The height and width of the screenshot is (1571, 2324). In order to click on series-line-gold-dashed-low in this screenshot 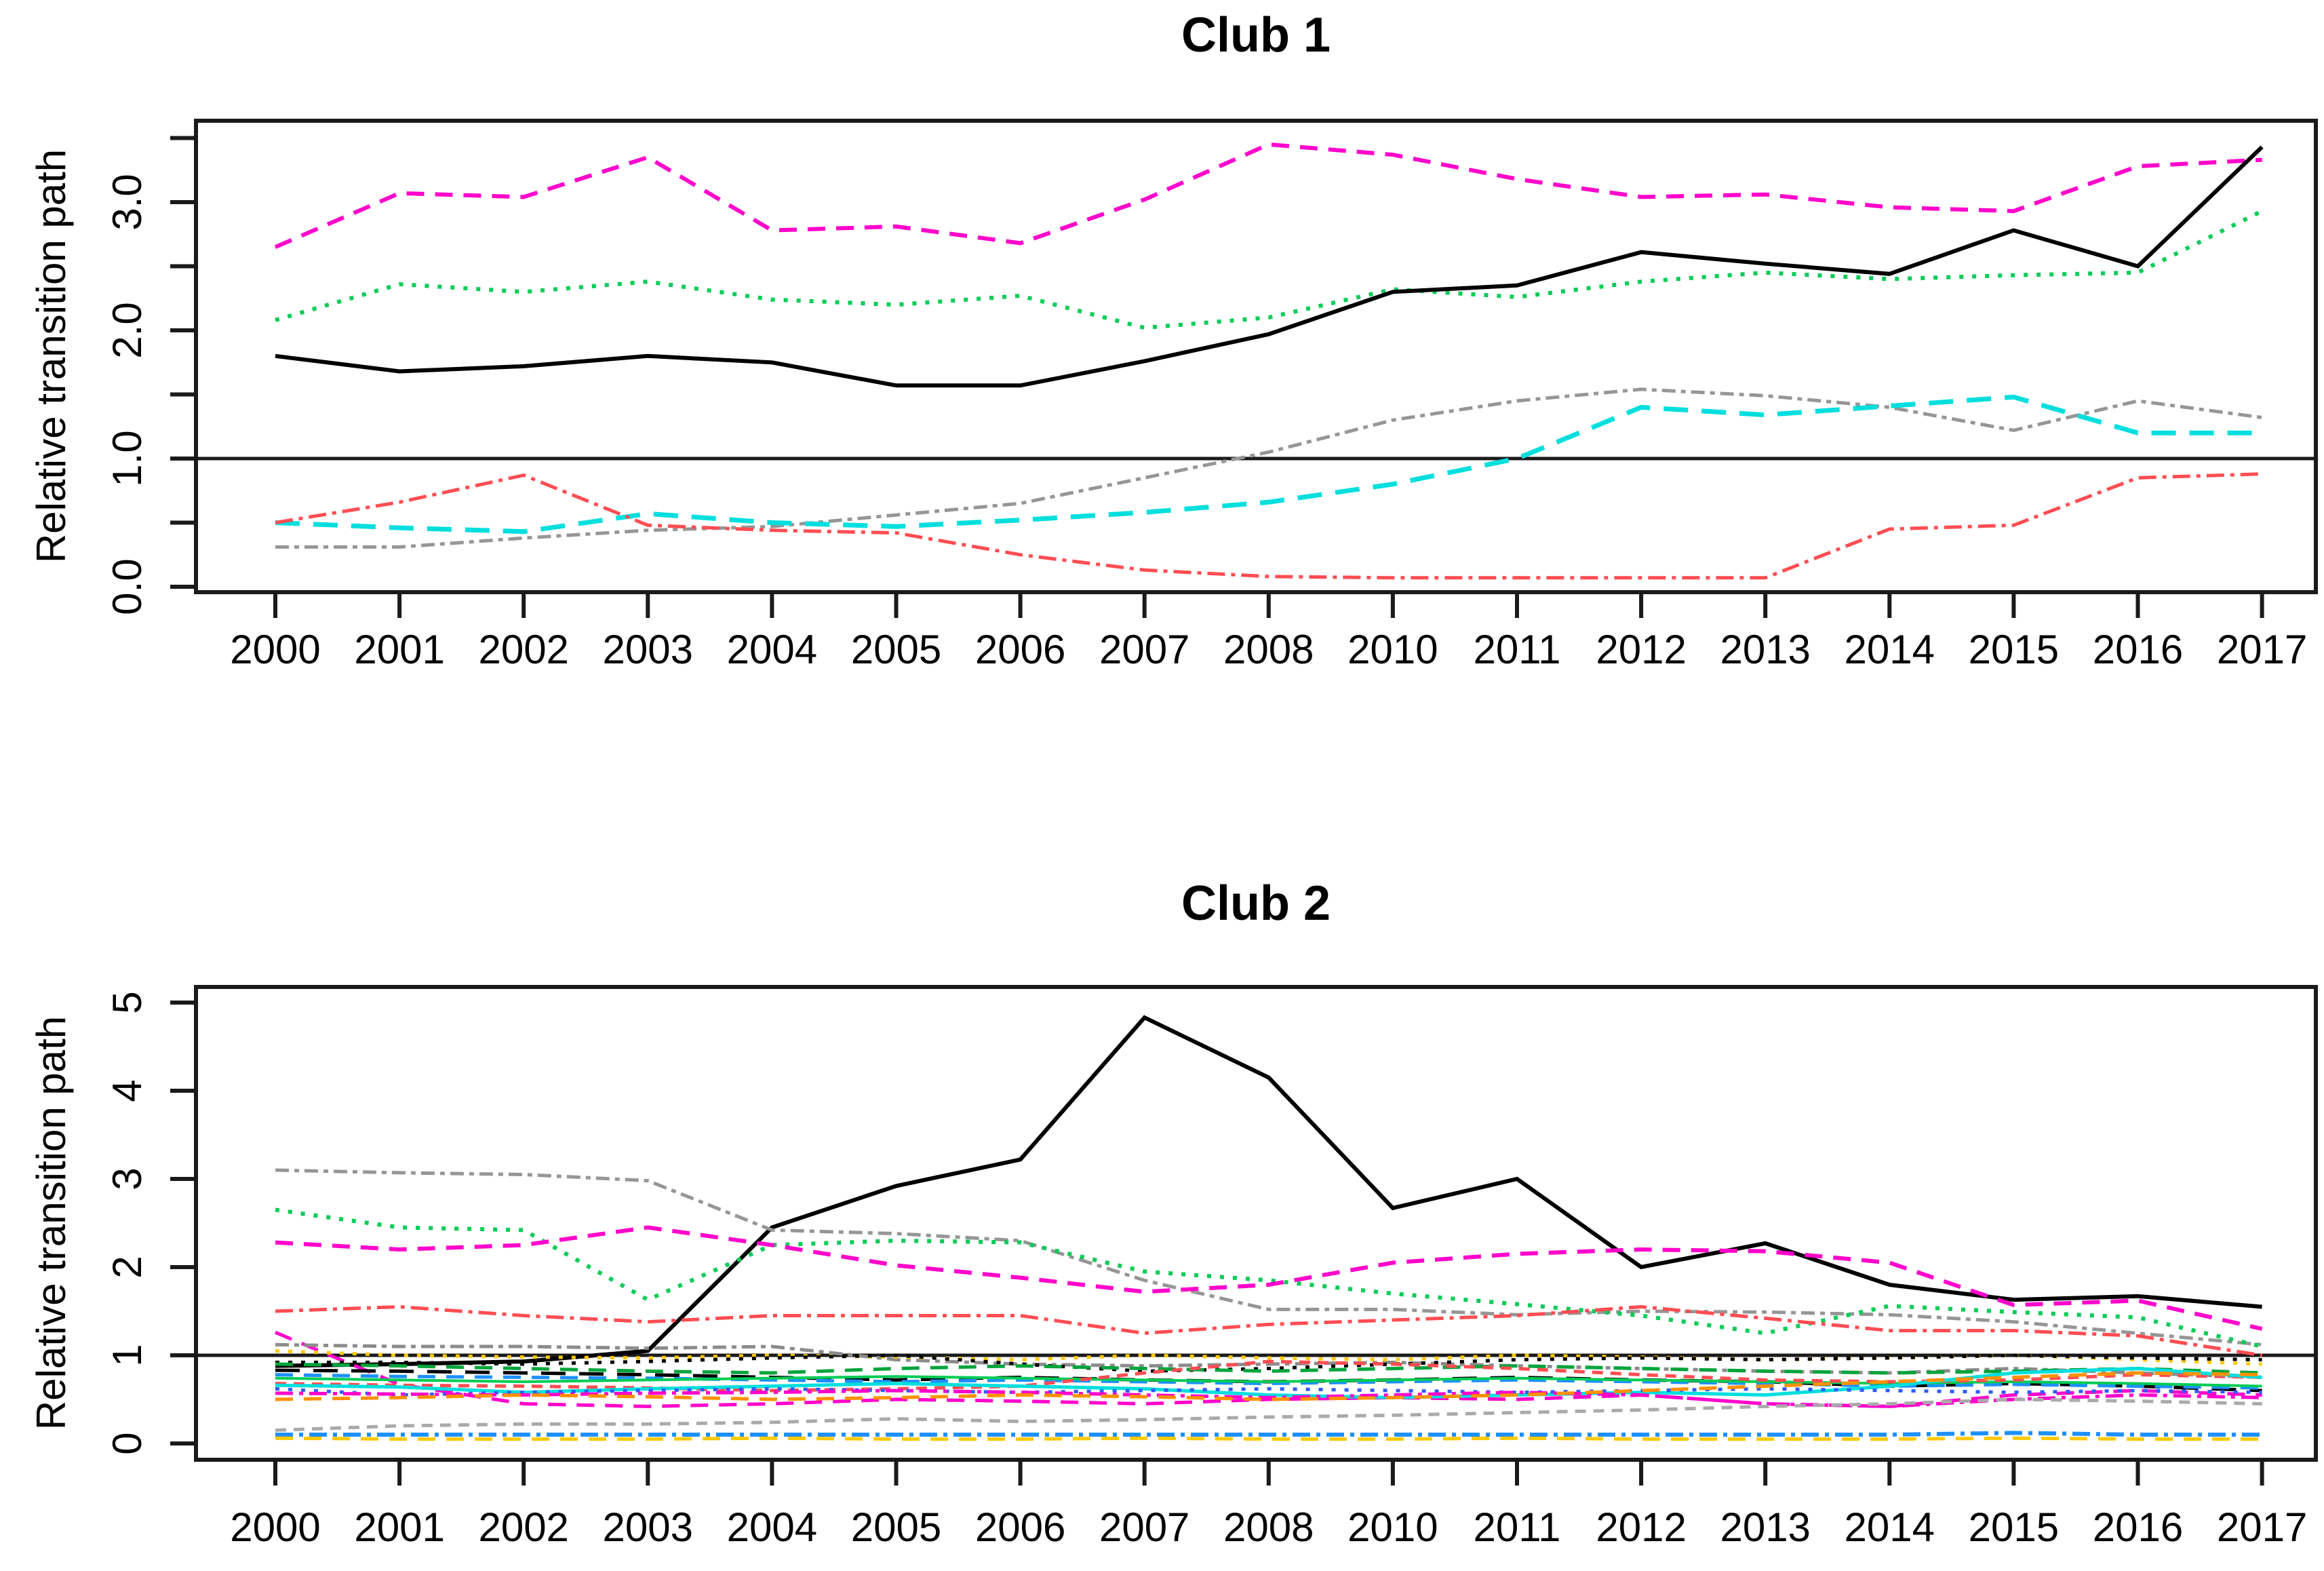, I will do `click(1268, 1438)`.